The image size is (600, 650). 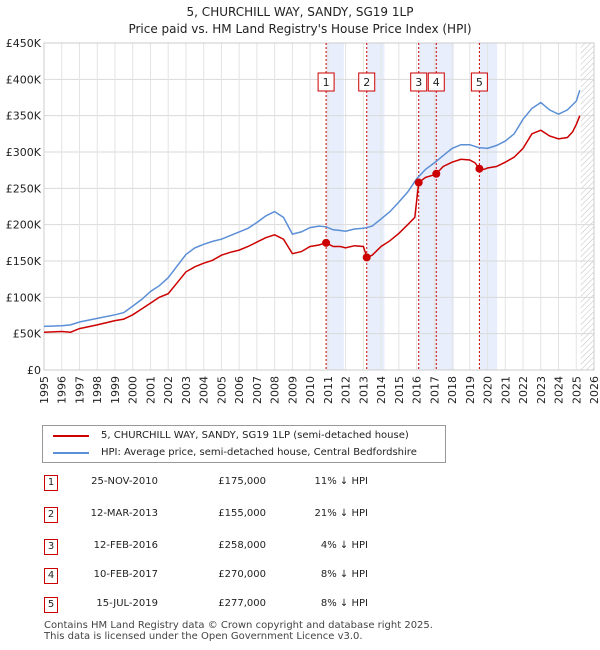 What do you see at coordinates (505, 390) in the screenshot?
I see `x-tick-label: 2021` at bounding box center [505, 390].